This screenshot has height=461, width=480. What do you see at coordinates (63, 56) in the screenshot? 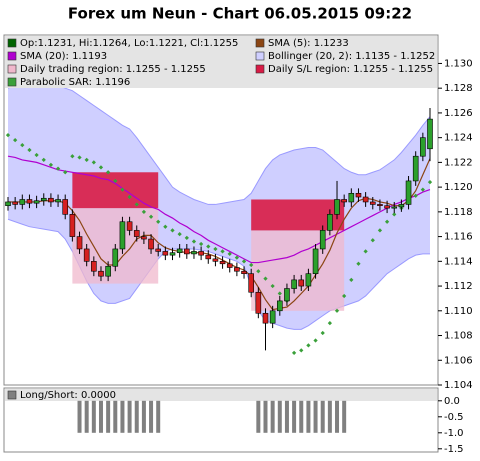
I see `legend-label: SMA (20): 1.1193` at bounding box center [63, 56].